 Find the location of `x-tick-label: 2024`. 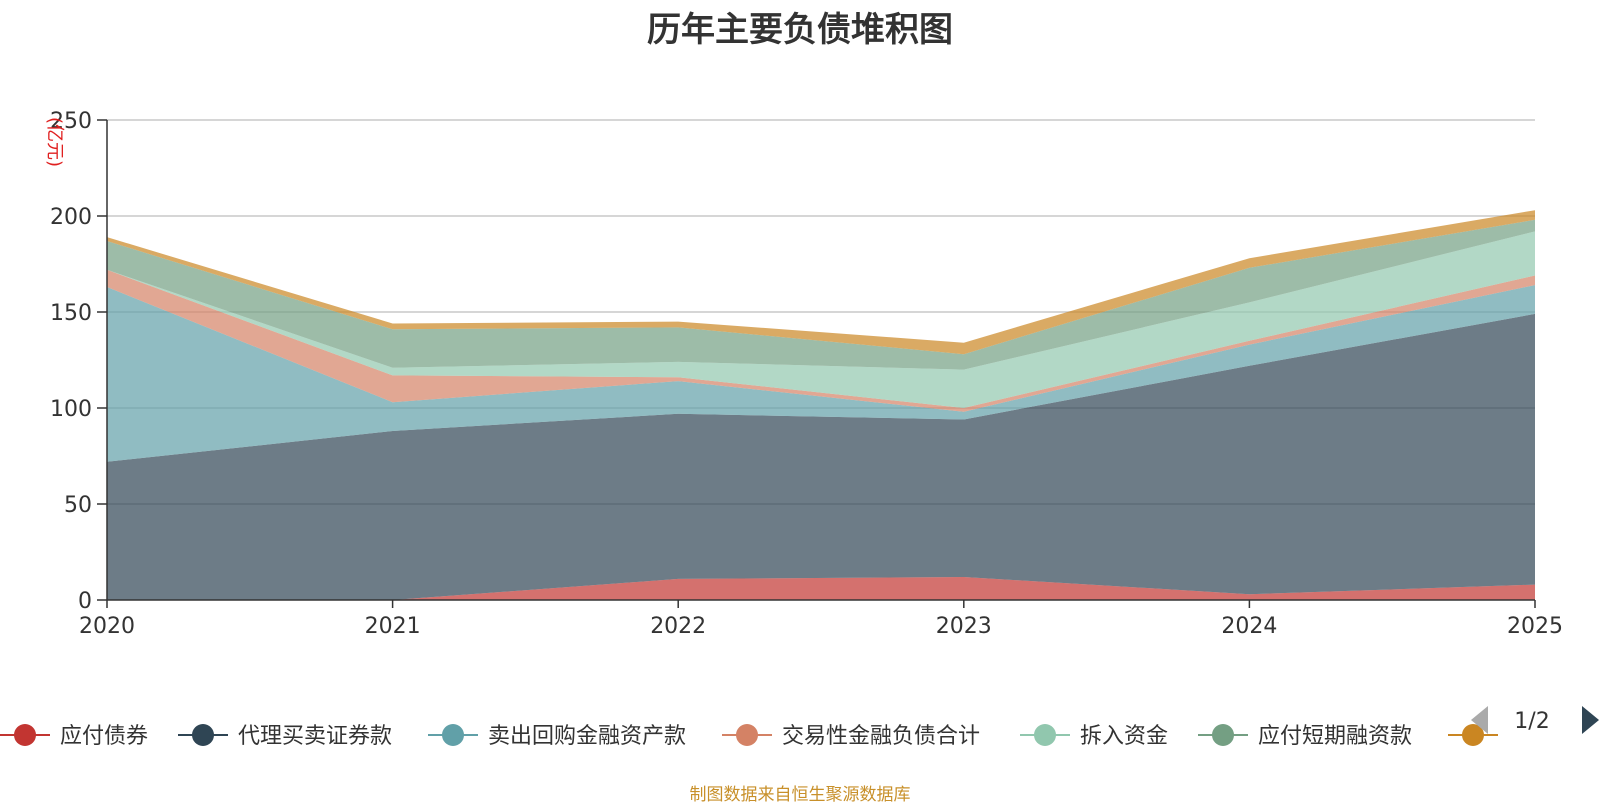

x-tick-label: 2024 is located at coordinates (1249, 626).